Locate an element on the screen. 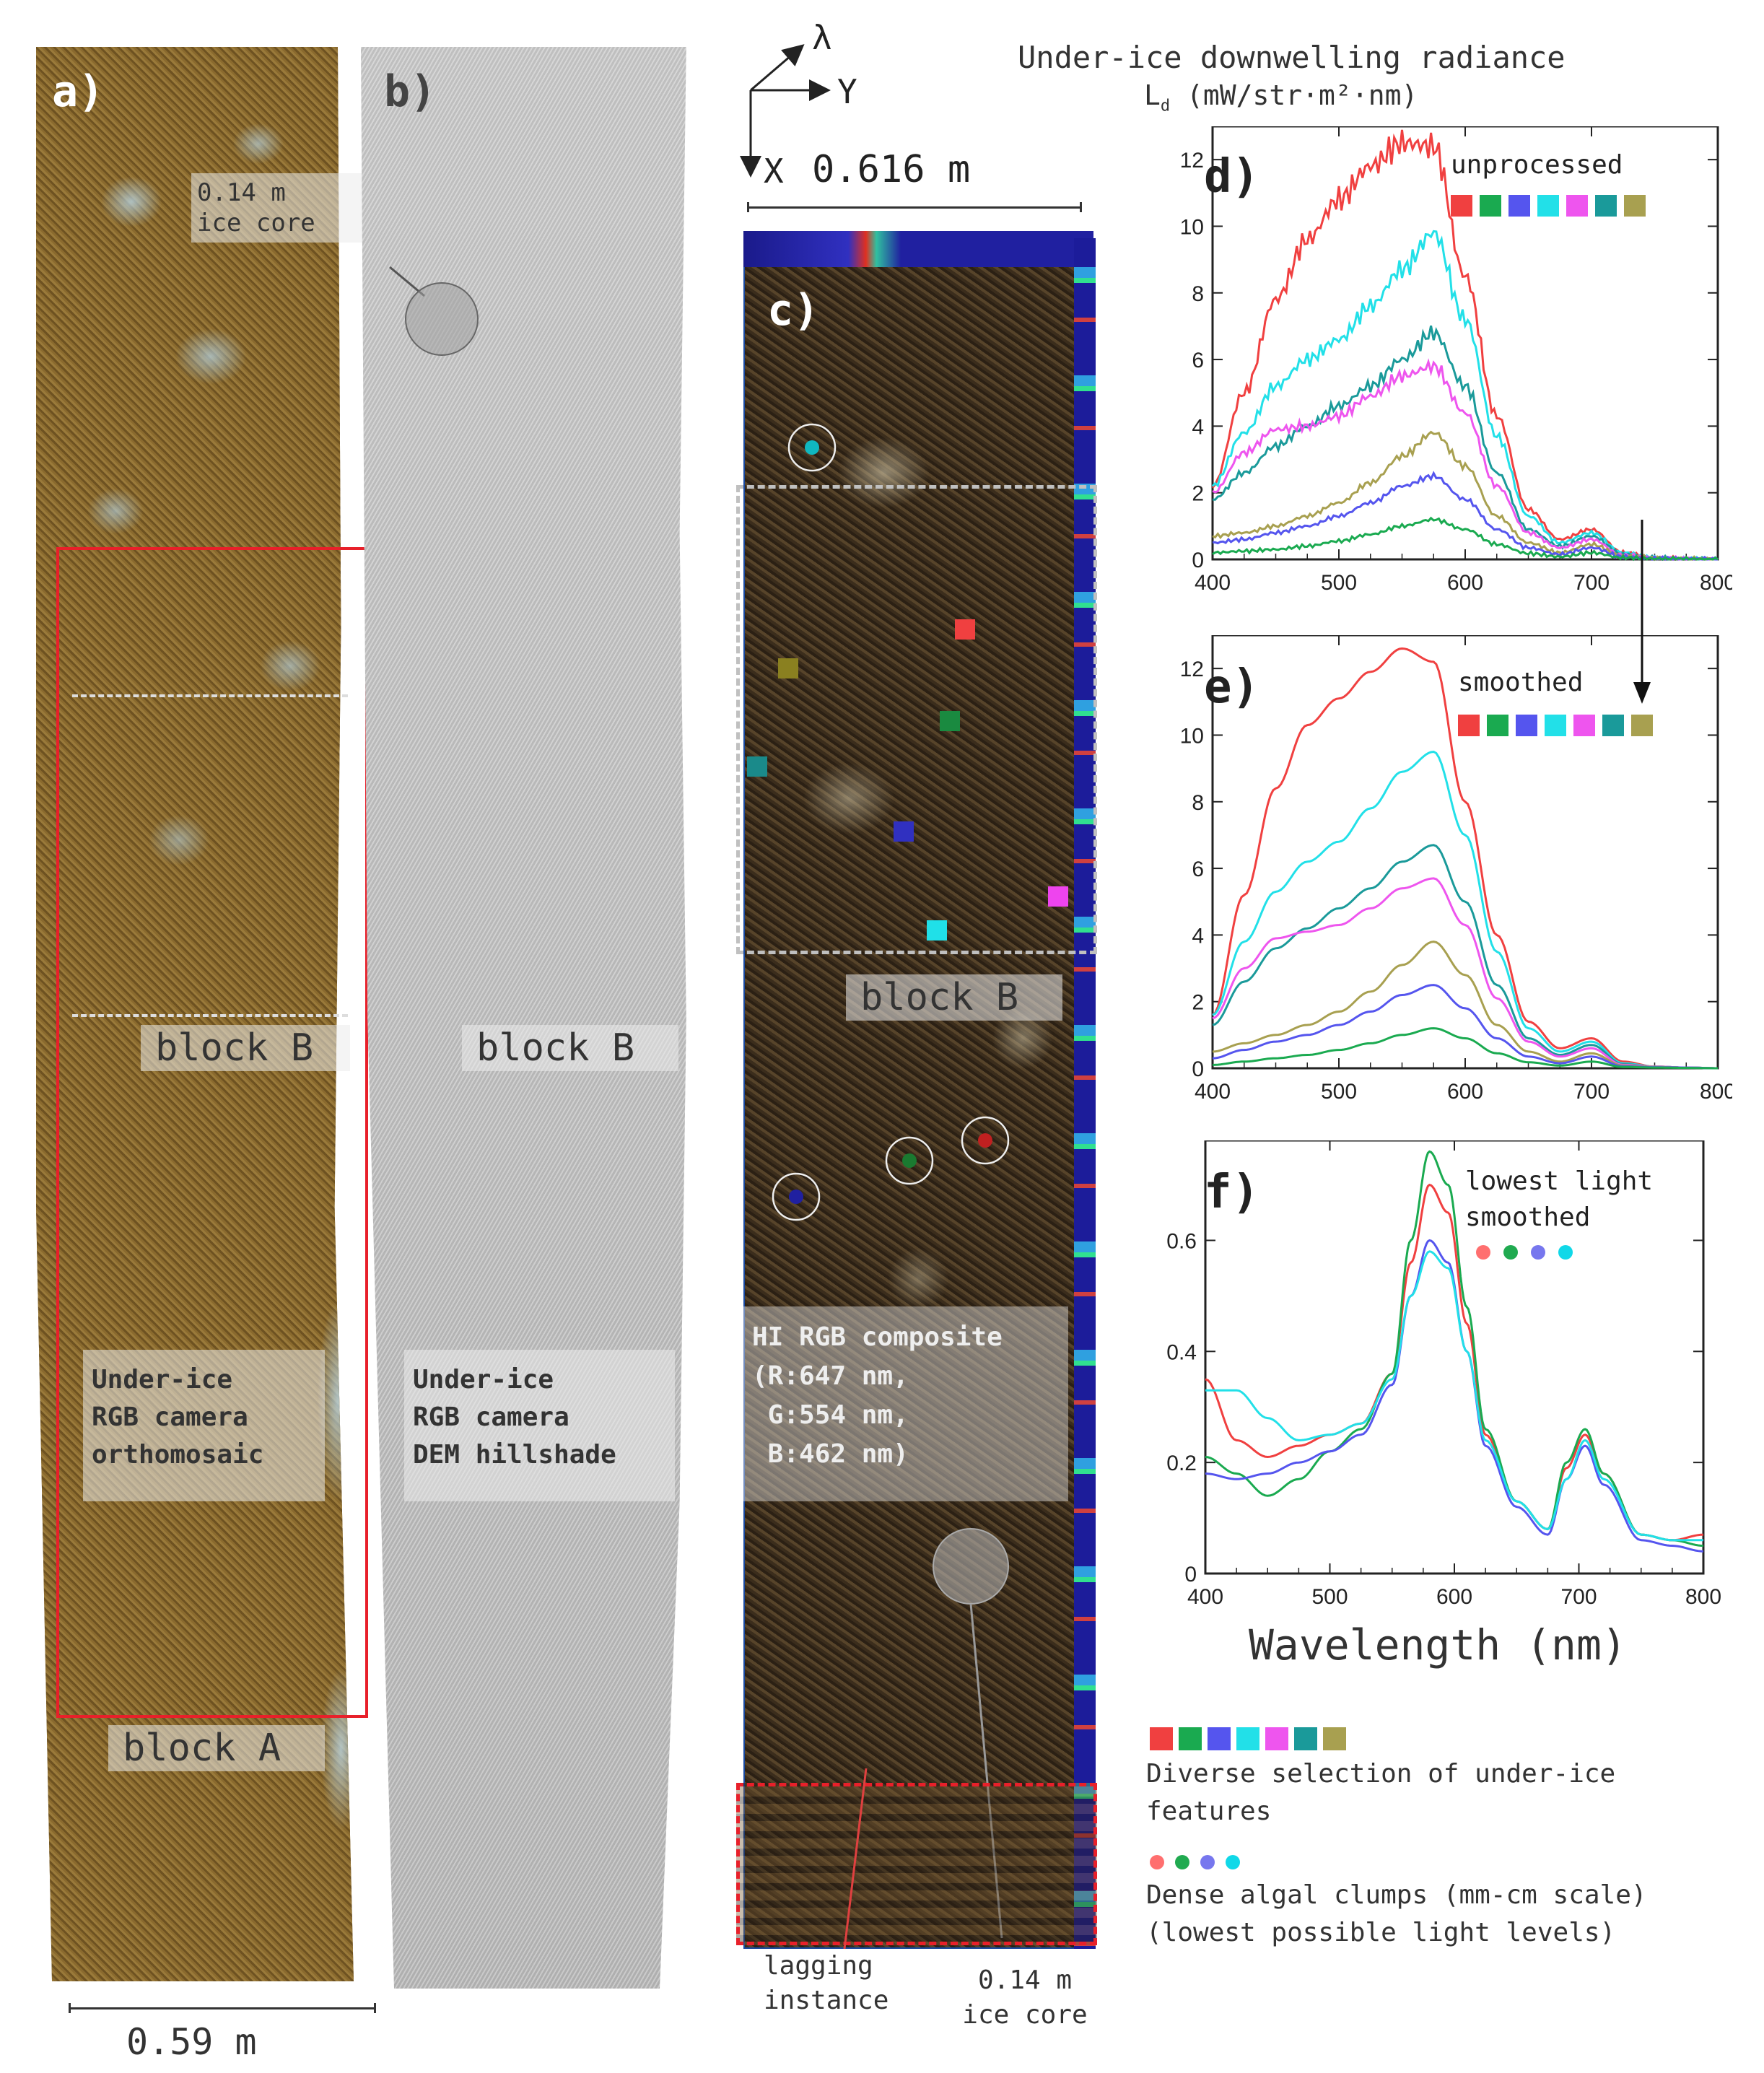 Image resolution: width=1764 pixels, height=2073 pixels. chart-f-title-text: lowest light smoothed is located at coordinates (1559, 1199).